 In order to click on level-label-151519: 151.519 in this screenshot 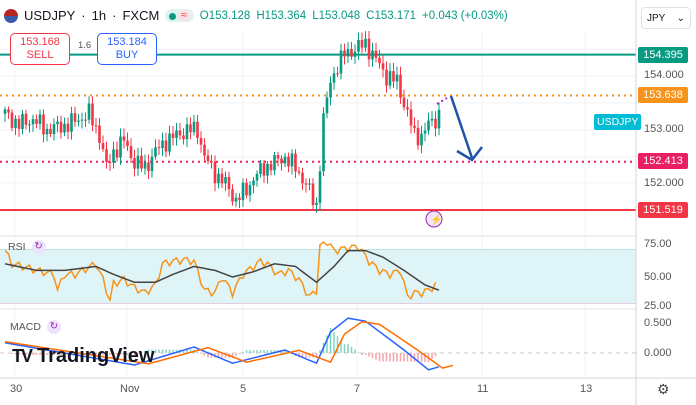, I will do `click(663, 210)`.